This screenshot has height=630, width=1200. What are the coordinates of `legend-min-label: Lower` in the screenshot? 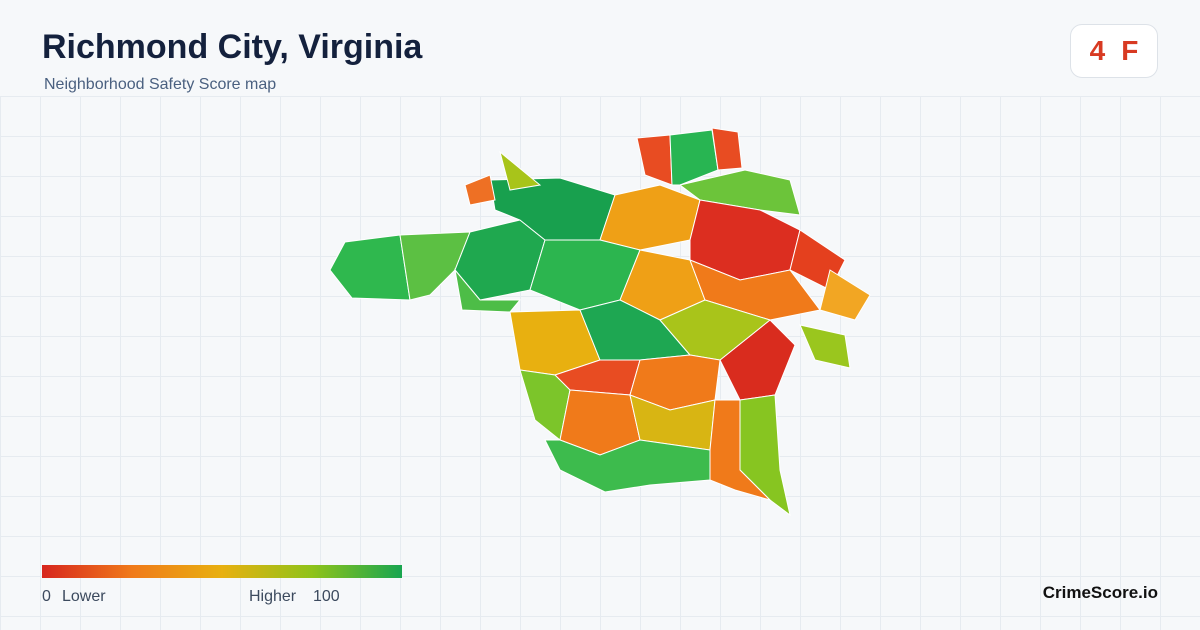 It's located at (84, 596).